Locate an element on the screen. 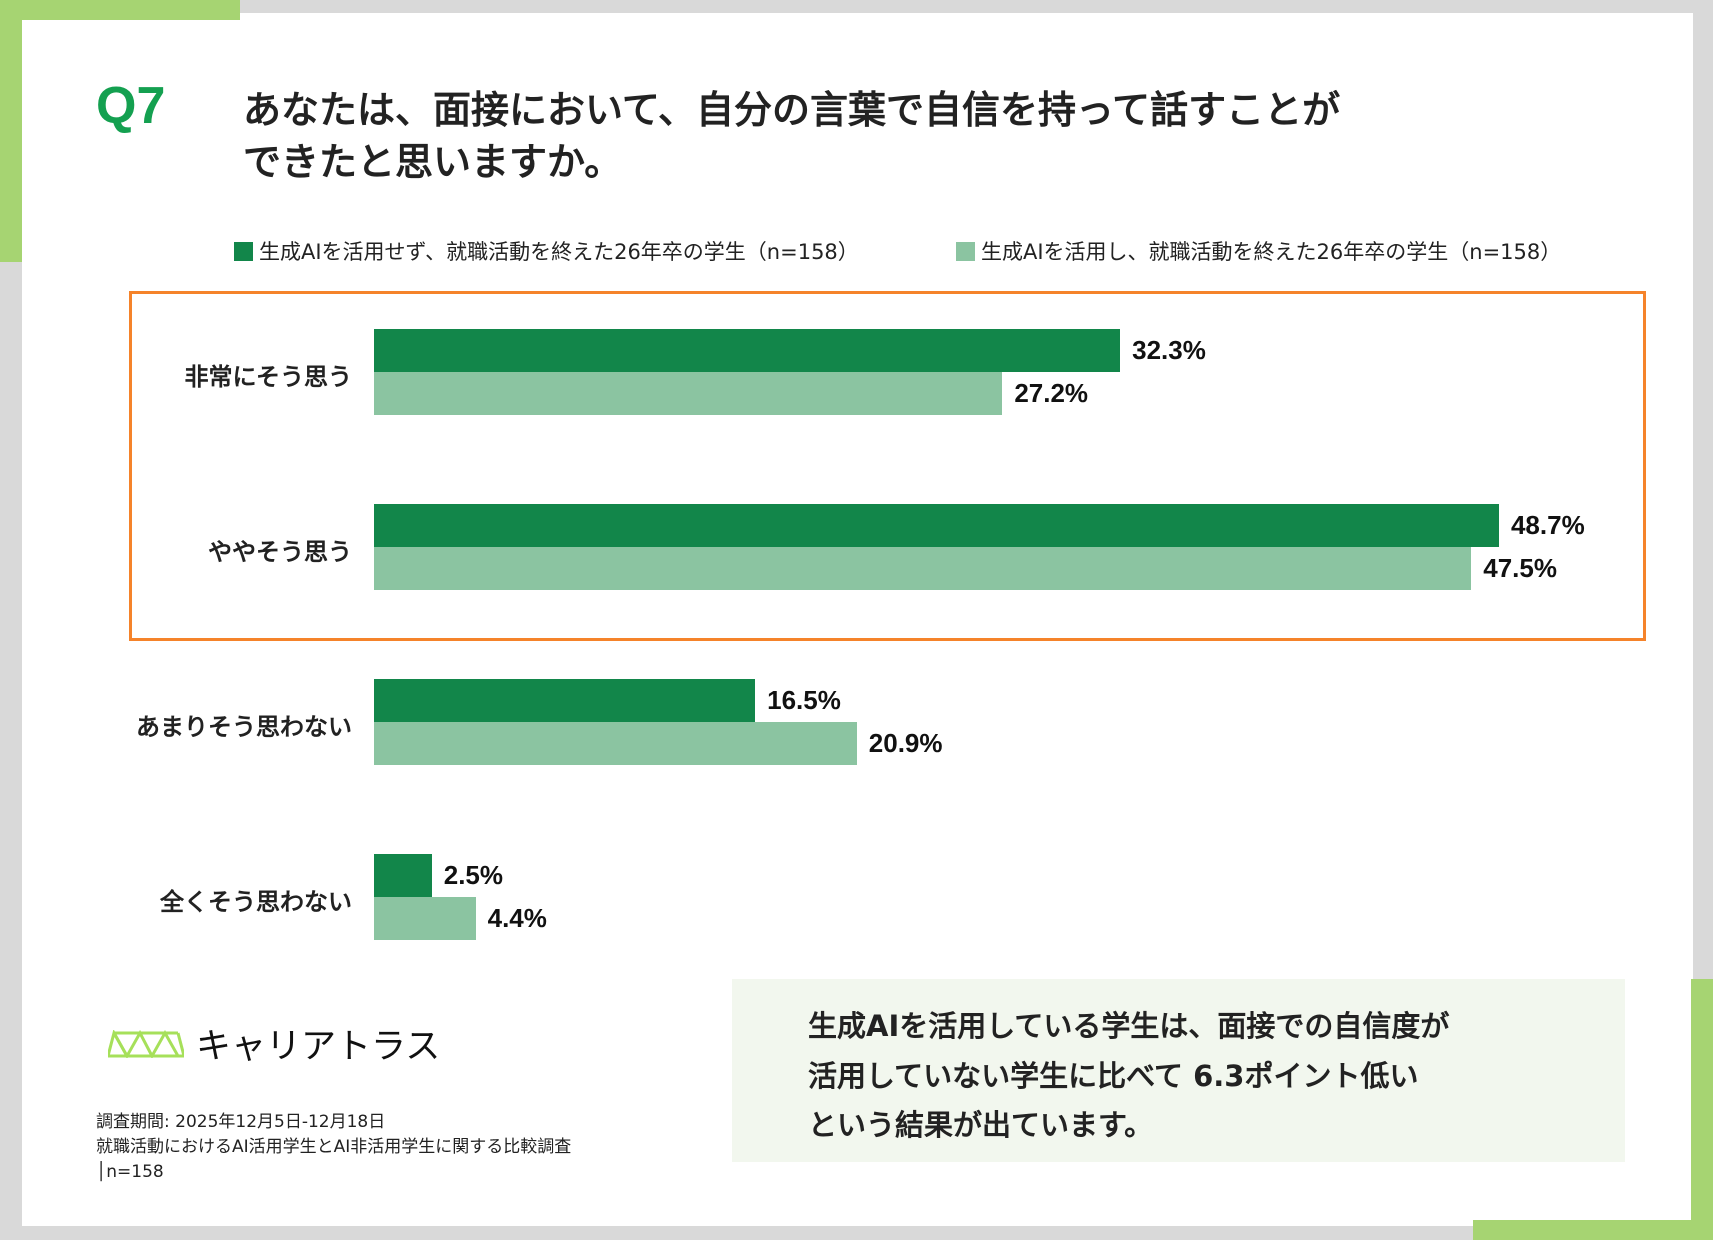  category-label: ややそう思う is located at coordinates (280, 552).